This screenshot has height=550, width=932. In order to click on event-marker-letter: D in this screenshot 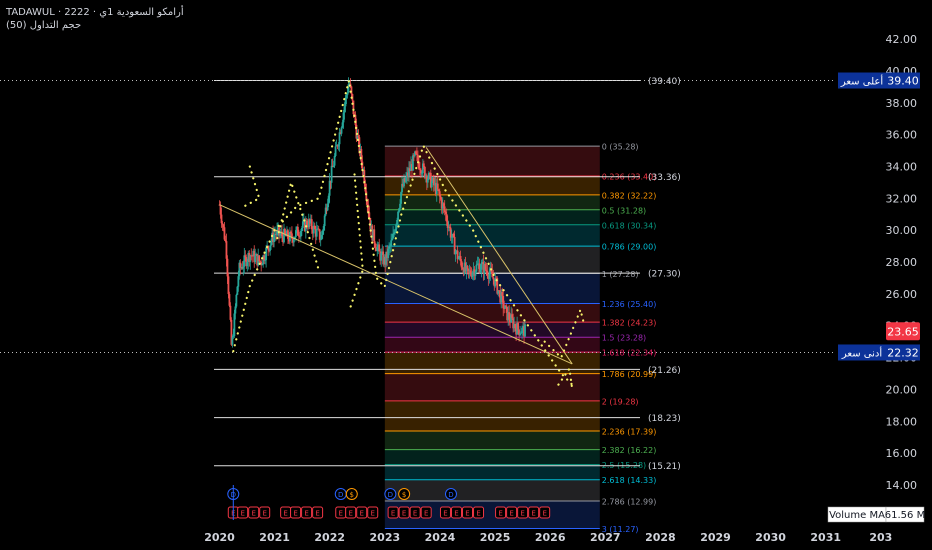, I will do `click(450, 495)`.